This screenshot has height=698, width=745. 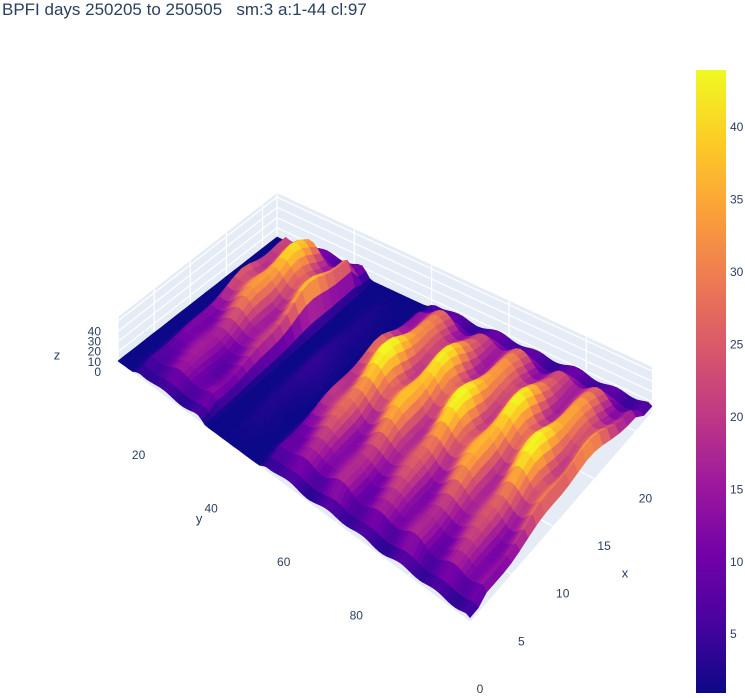 I want to click on colorbar-tick-label: 40, so click(x=737, y=127).